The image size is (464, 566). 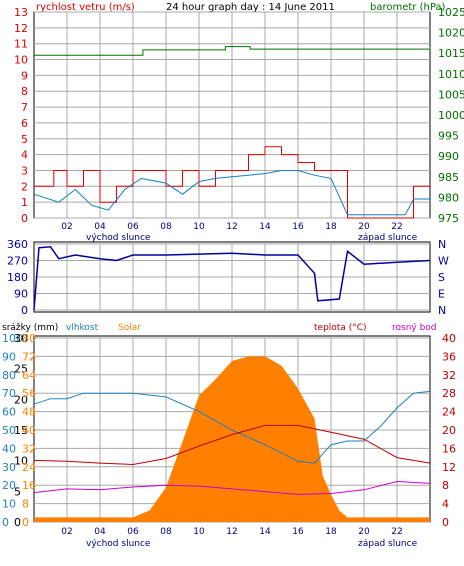 I want to click on barometer-tick-label: 980, so click(x=448, y=197).